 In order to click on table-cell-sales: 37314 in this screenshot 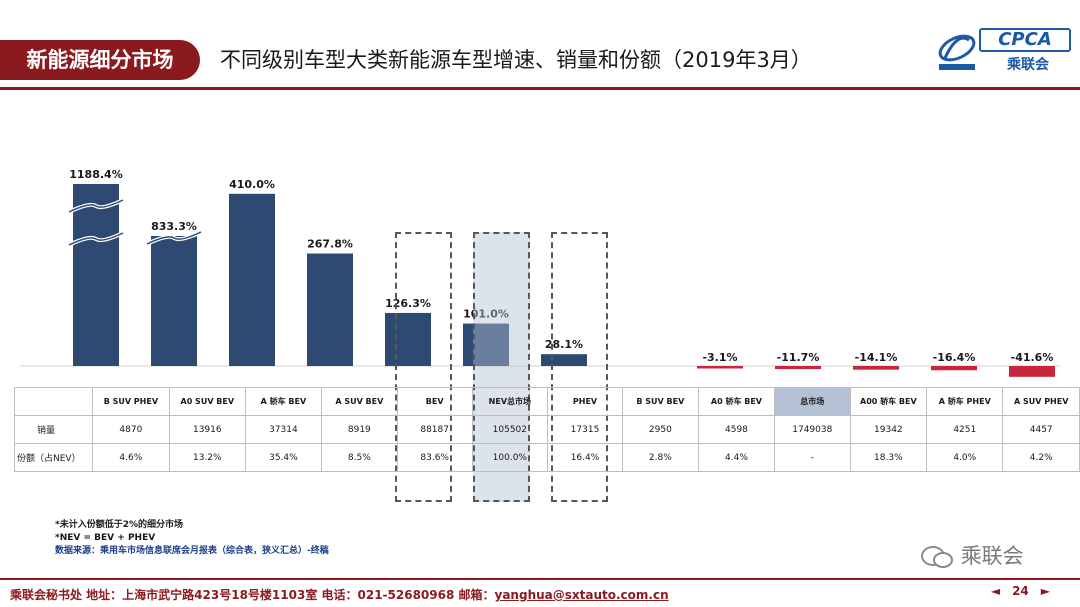, I will do `click(283, 429)`.